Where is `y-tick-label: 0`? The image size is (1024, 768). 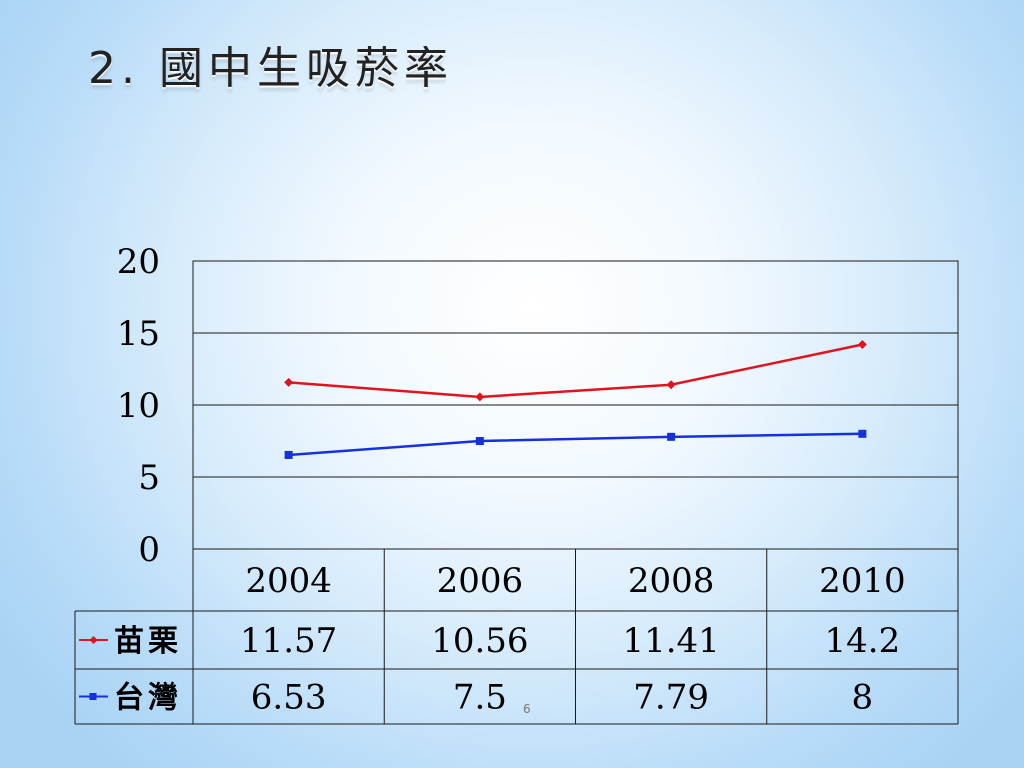 y-tick-label: 0 is located at coordinates (149, 550).